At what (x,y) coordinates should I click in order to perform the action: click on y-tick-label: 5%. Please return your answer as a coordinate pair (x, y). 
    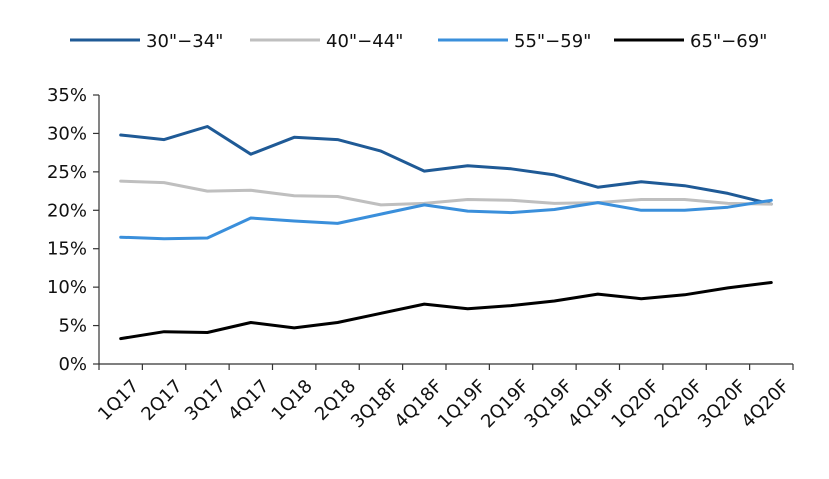
    Looking at the image, I should click on (72, 326).